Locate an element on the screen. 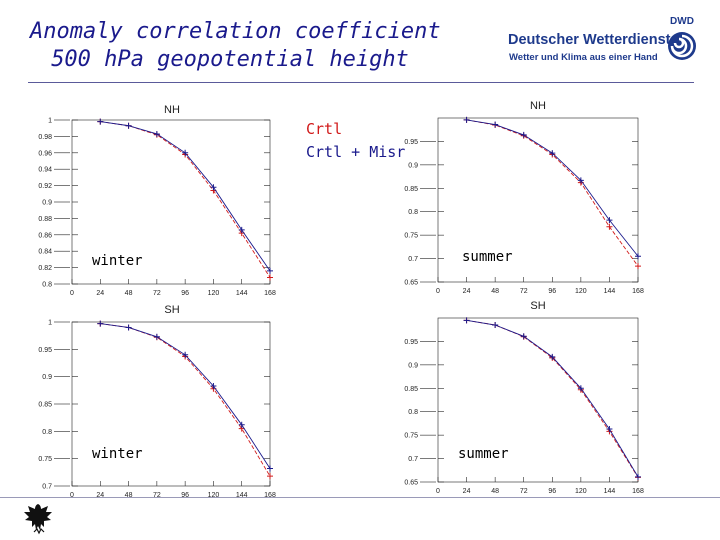  y-tick-label: 0.96 is located at coordinates (45, 153).